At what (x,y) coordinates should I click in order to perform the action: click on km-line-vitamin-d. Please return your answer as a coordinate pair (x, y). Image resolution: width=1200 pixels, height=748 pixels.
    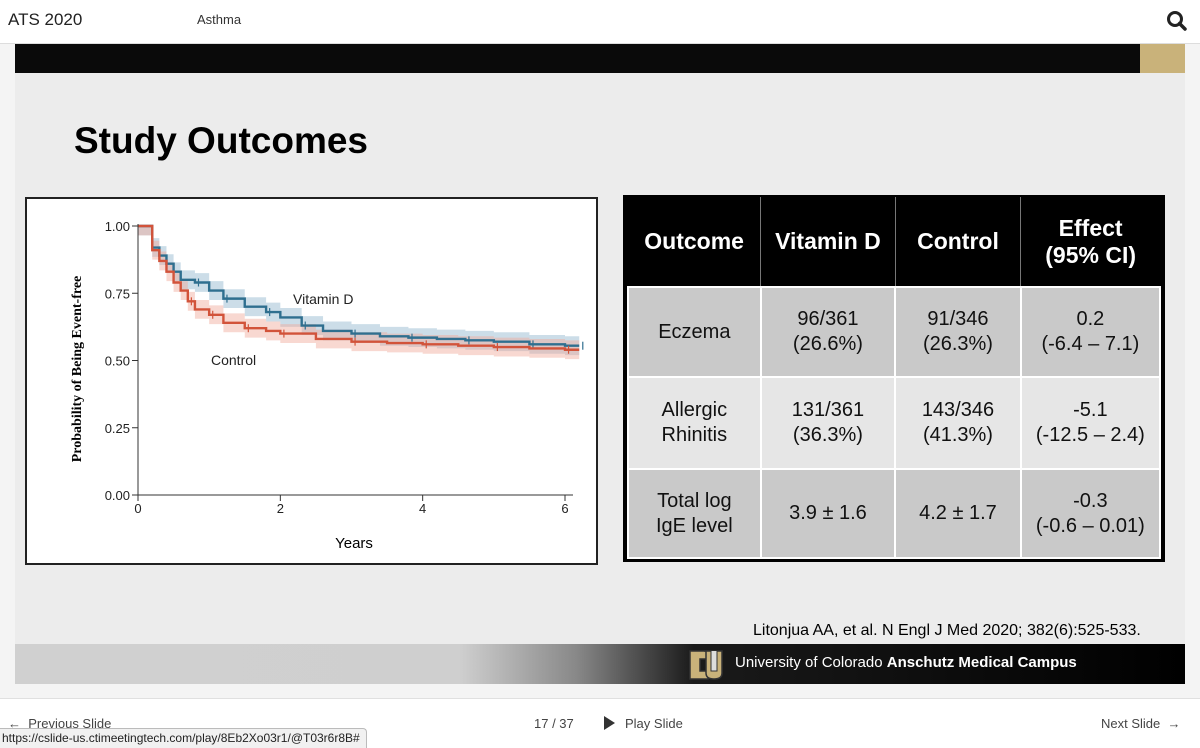
    Looking at the image, I should click on (359, 285).